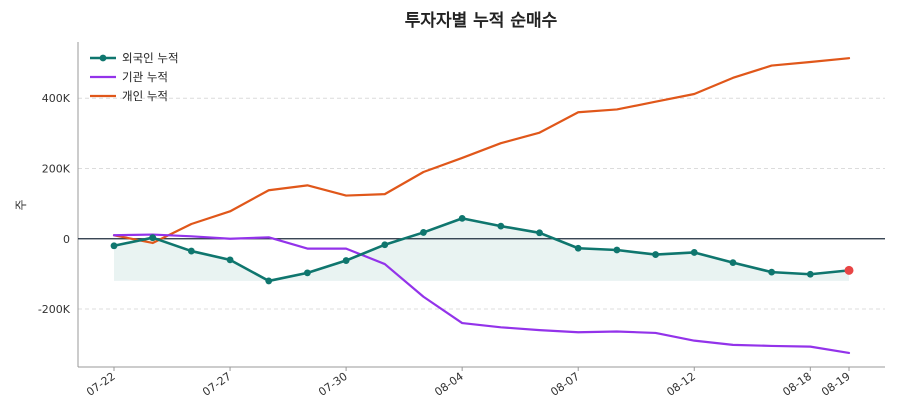  What do you see at coordinates (56, 98) in the screenshot?
I see `y-tick-label: 400K` at bounding box center [56, 98].